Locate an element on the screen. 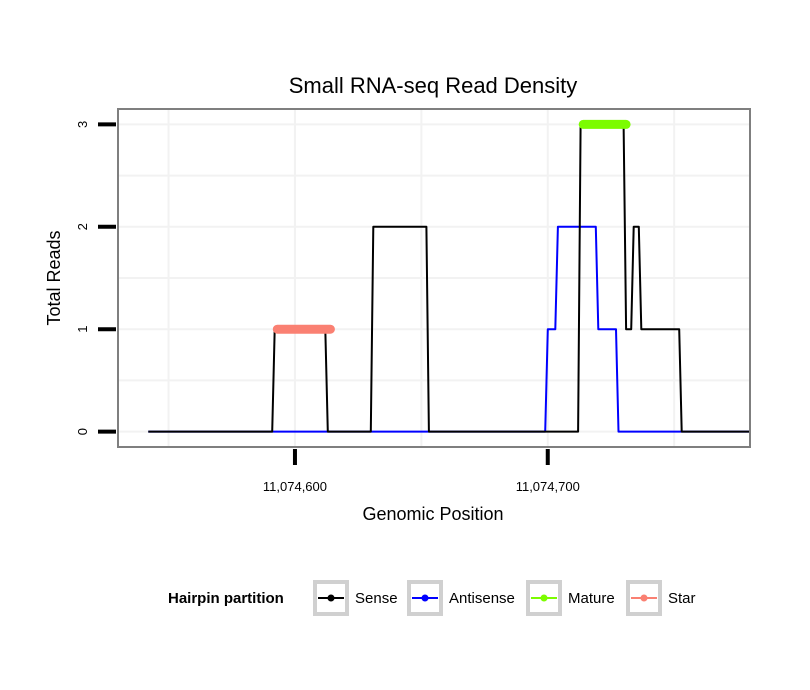  chart-title: Small RNA-seq Read Density is located at coordinates (433, 85).